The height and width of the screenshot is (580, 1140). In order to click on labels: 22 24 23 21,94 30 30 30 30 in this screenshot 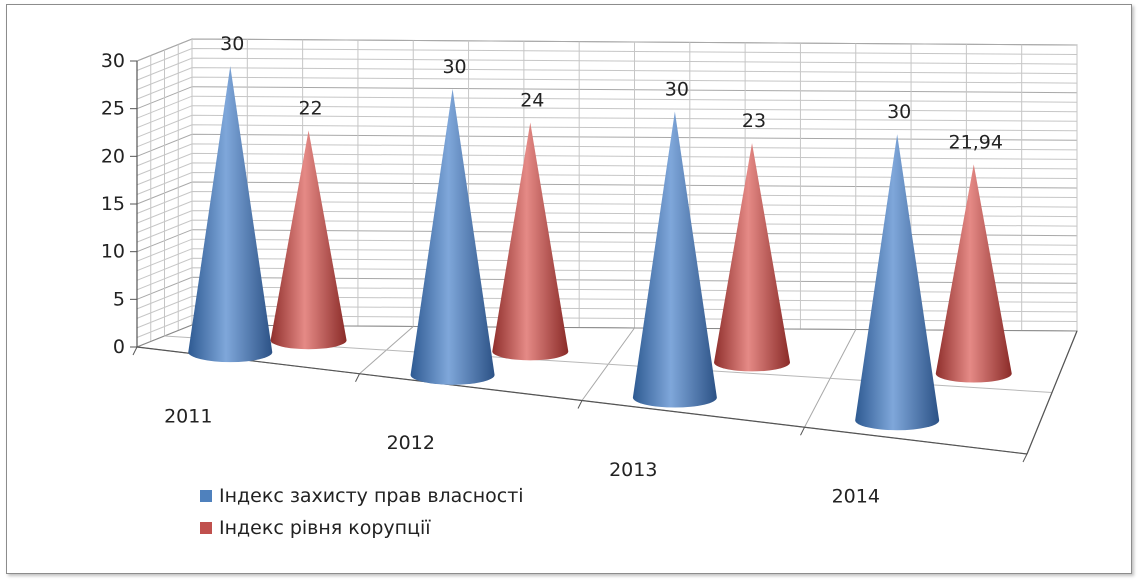, I will do `click(611, 93)`.